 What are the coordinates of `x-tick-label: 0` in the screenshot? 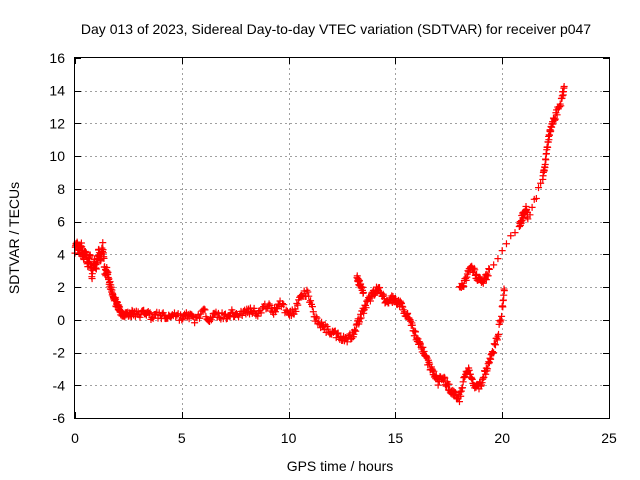 It's located at (75, 438).